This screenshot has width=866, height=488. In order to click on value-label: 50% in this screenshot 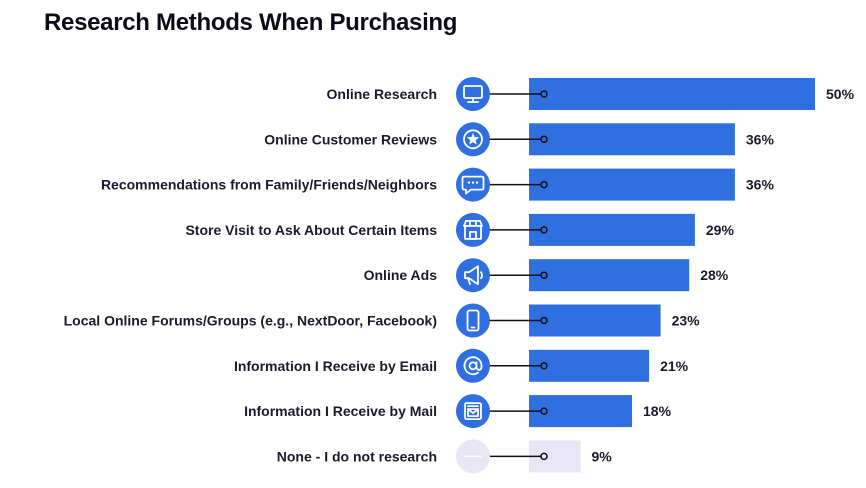, I will do `click(840, 94)`.